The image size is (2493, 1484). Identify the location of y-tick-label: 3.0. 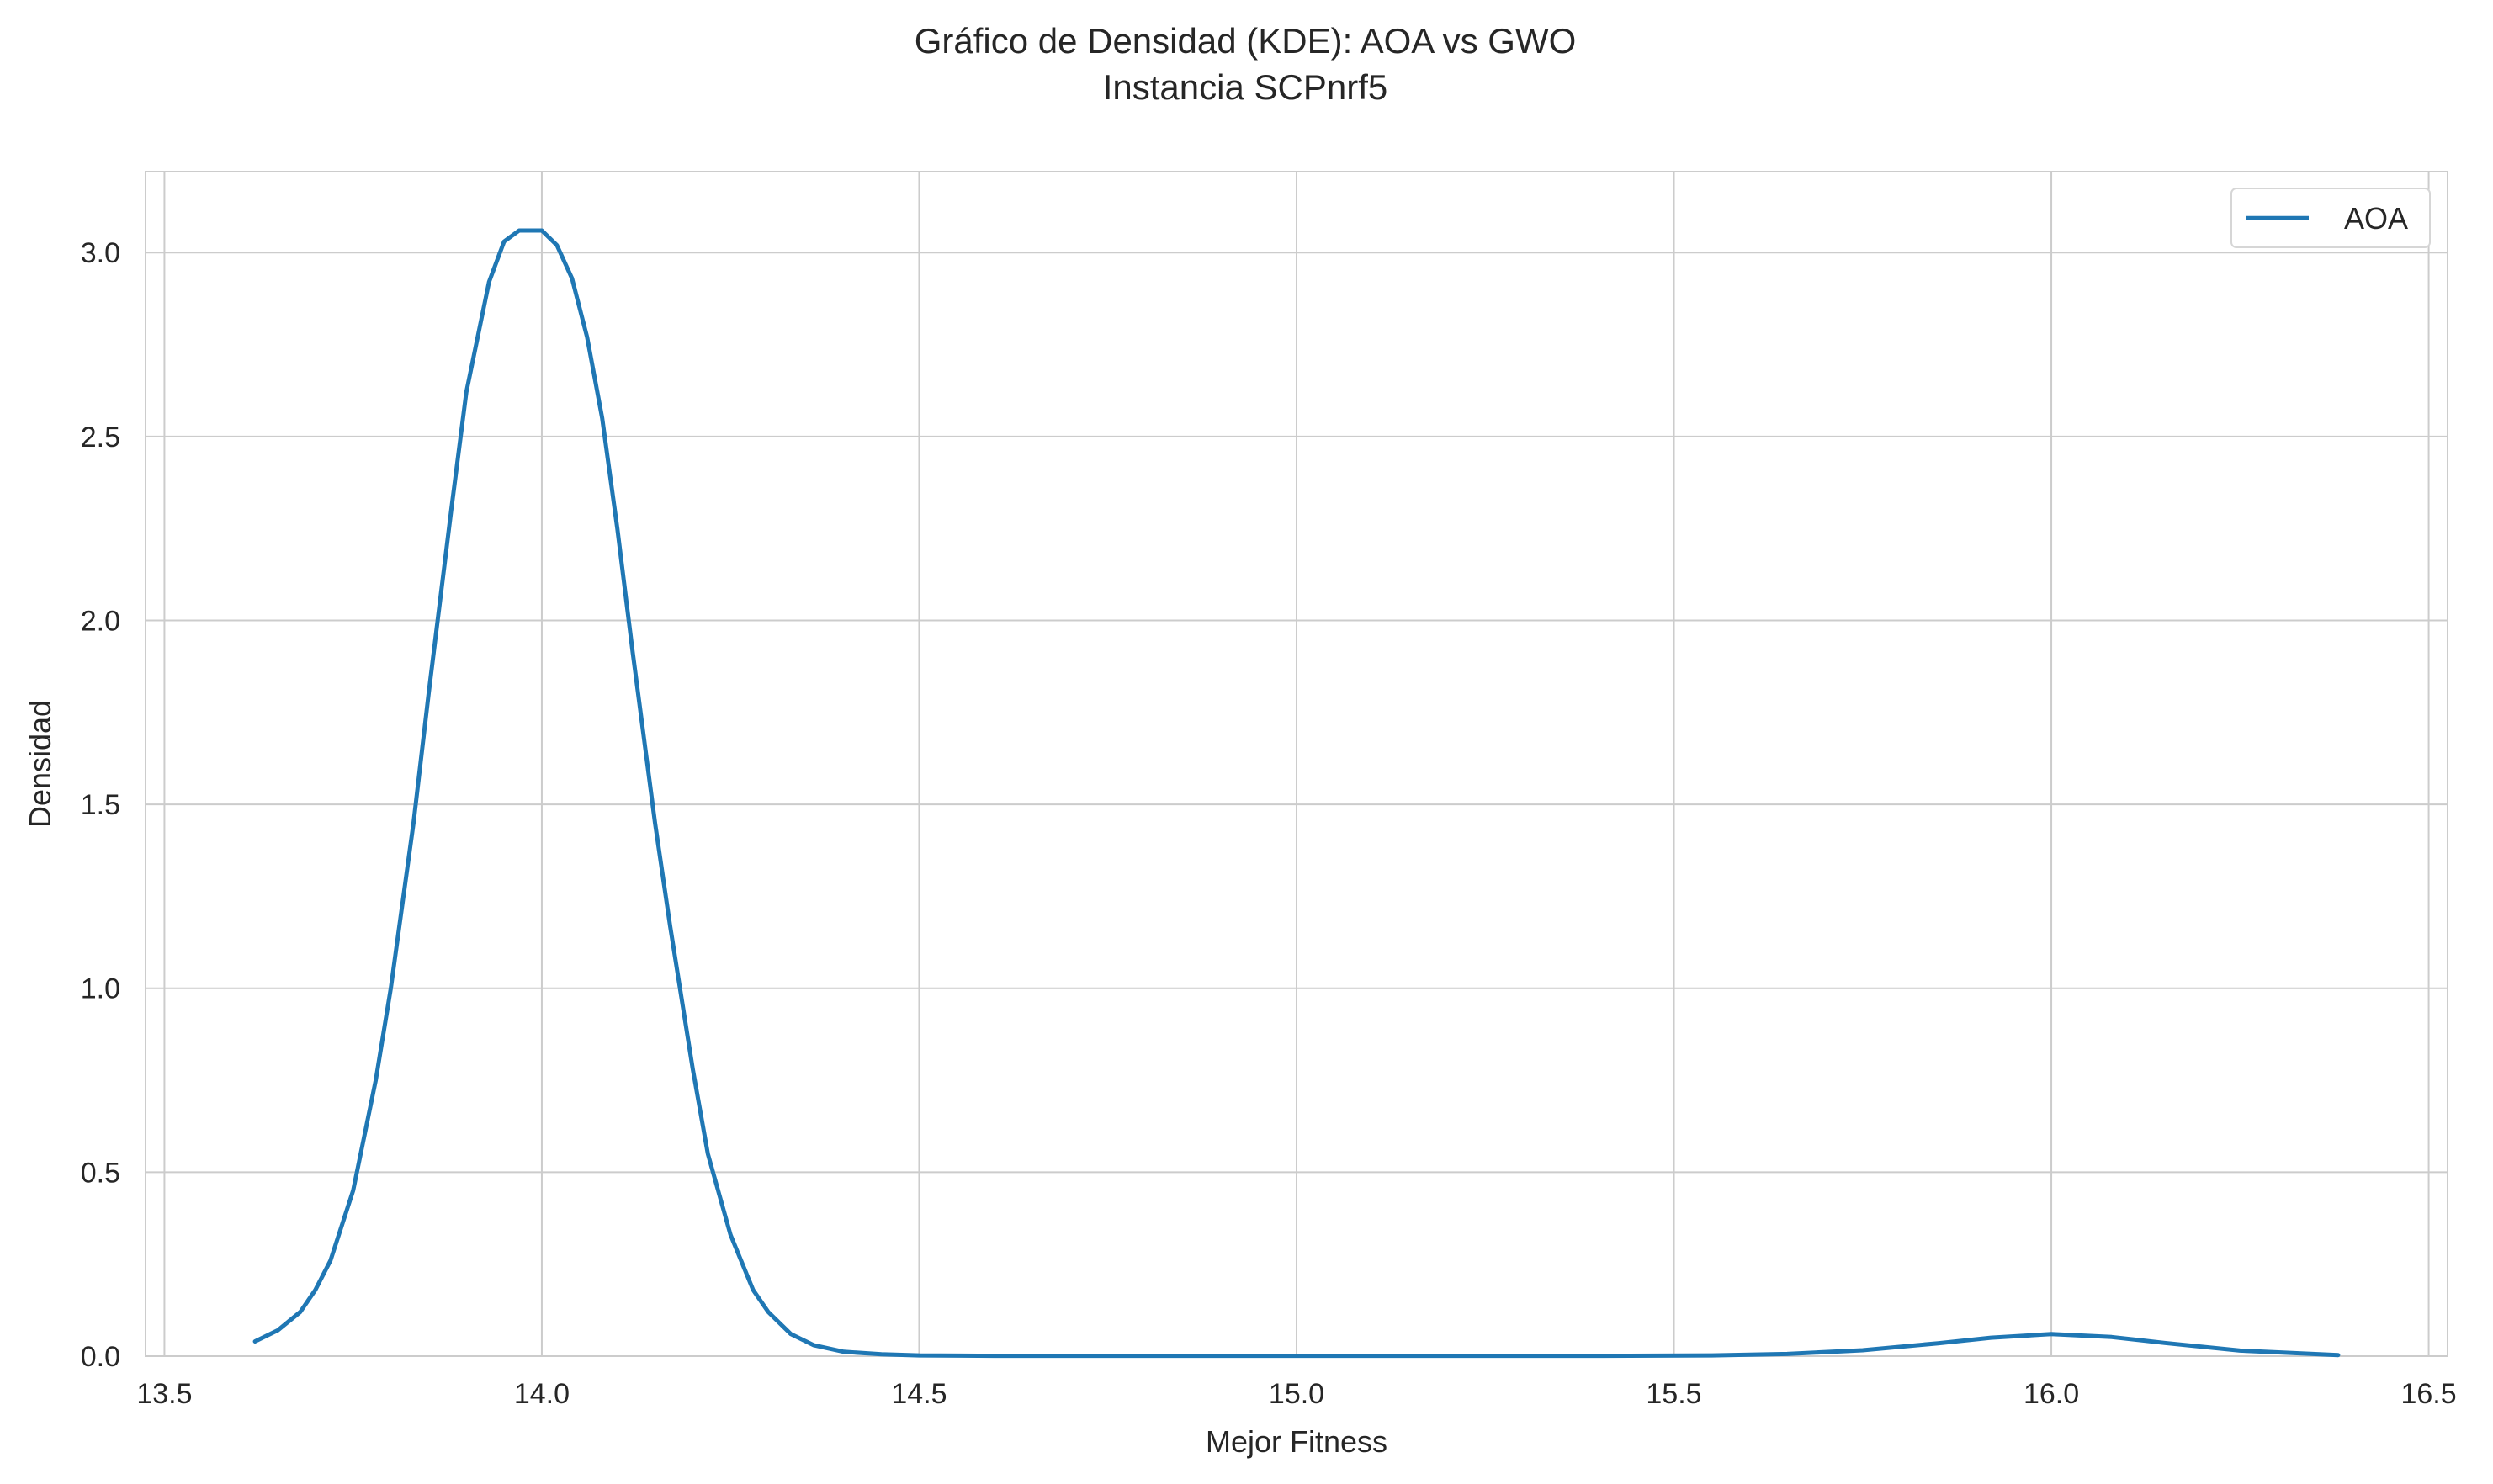
(100, 253).